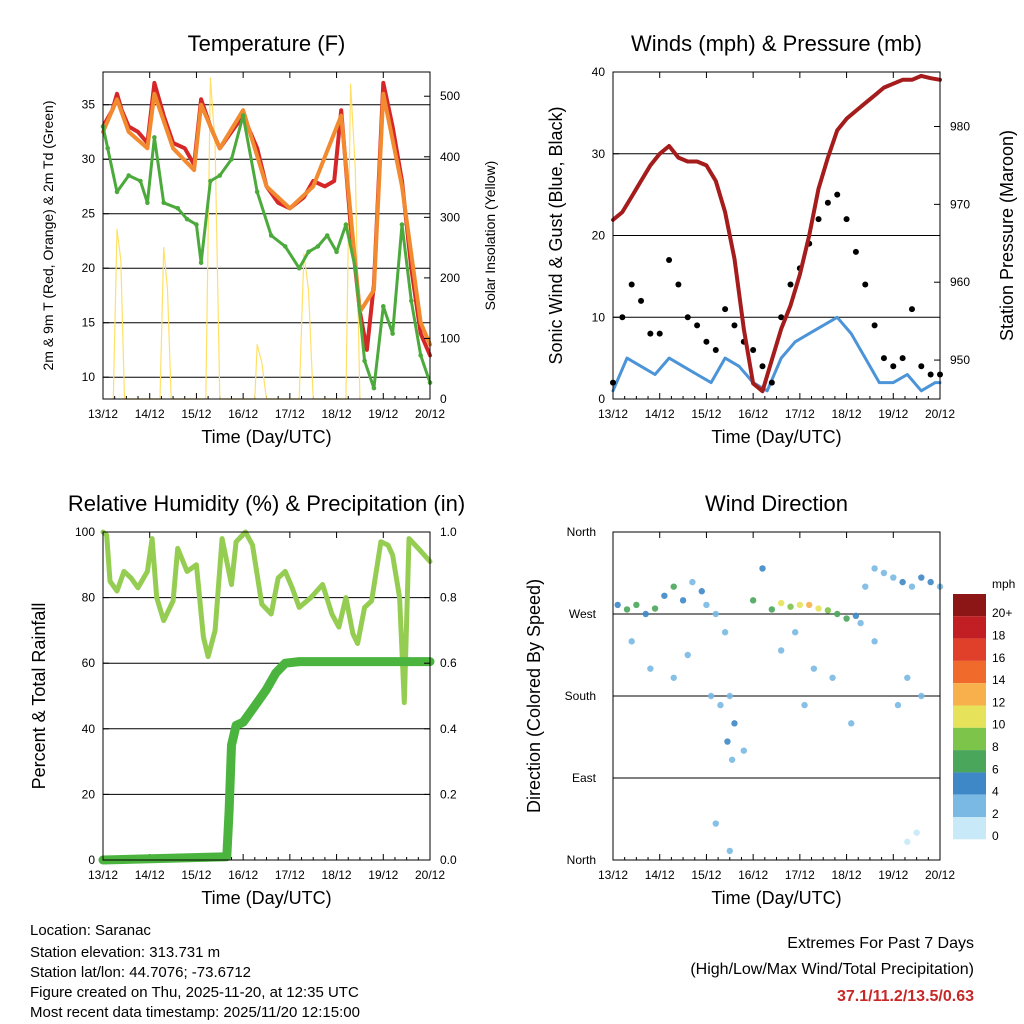 The width and height of the screenshot is (1024, 1024). What do you see at coordinates (141, 972) in the screenshot?
I see `footer-latlon: Station lat/lon: 44.7076; -73.6712` at bounding box center [141, 972].